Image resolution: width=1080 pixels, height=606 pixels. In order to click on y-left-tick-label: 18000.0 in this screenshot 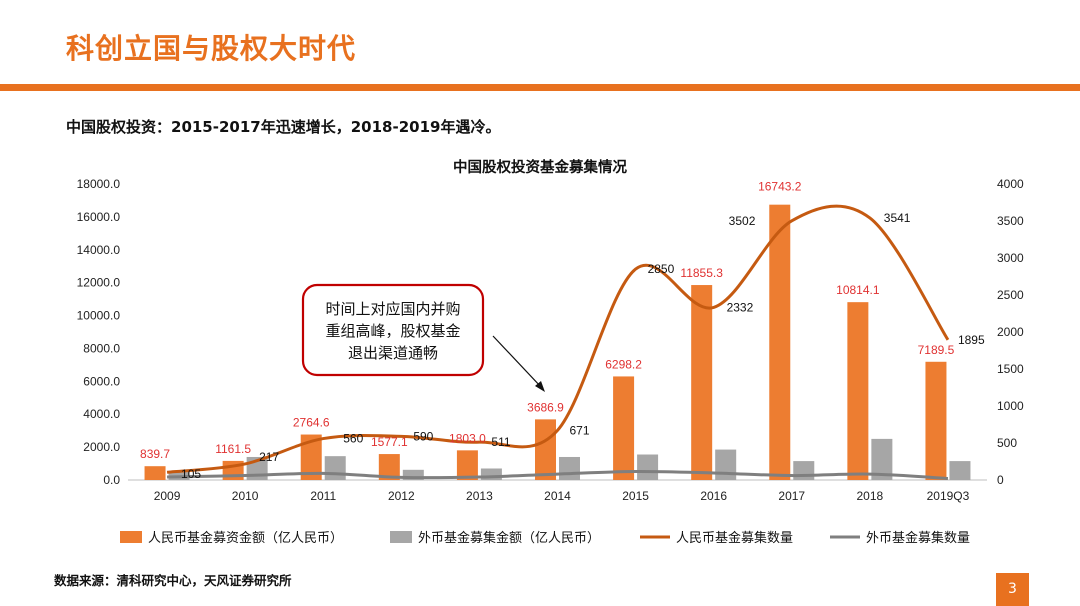, I will do `click(99, 184)`.